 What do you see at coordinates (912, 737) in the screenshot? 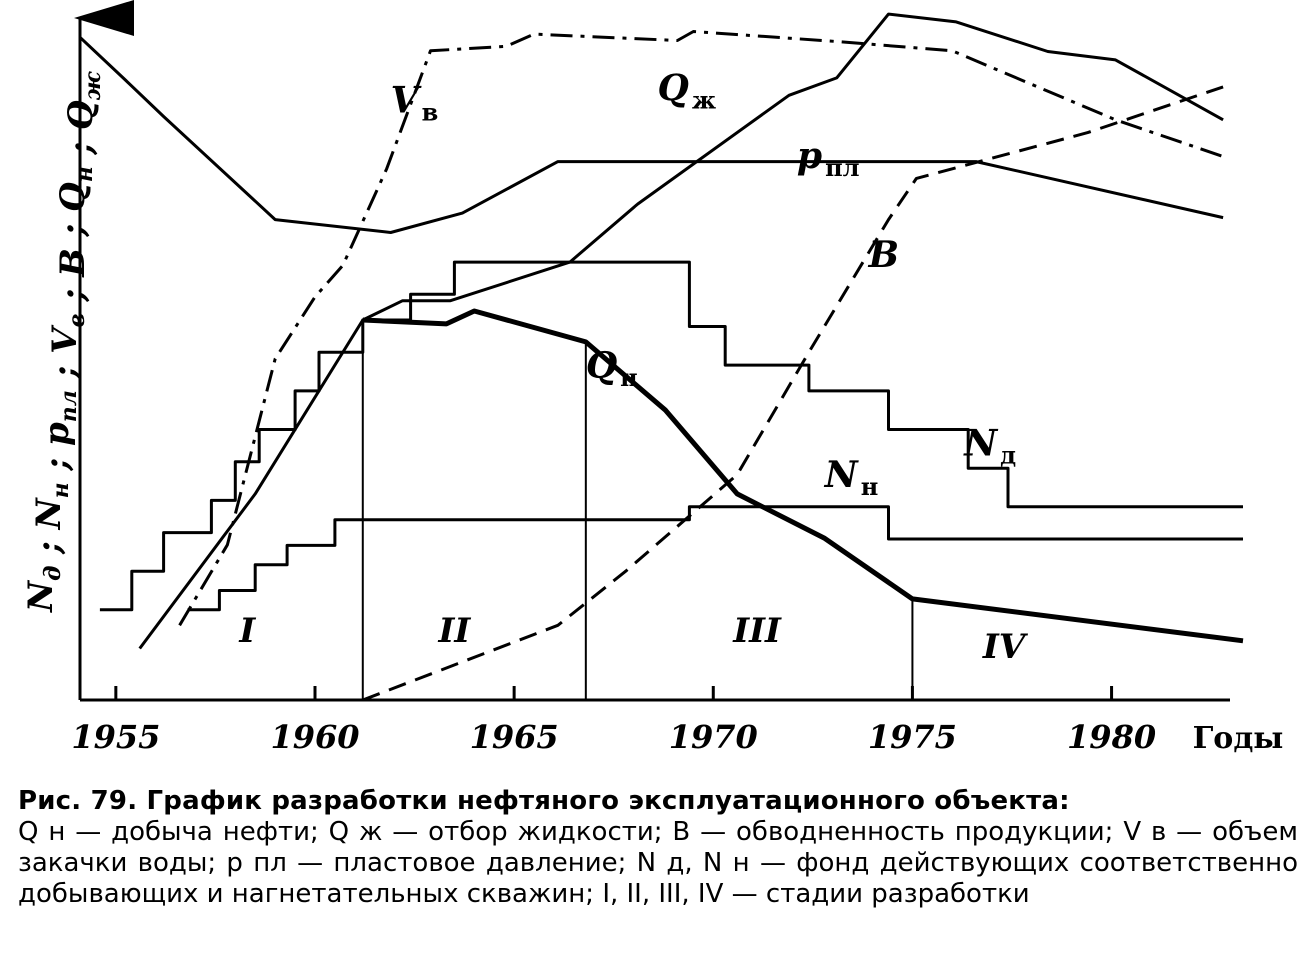
I see `x-tick-label: 1975` at bounding box center [912, 737].